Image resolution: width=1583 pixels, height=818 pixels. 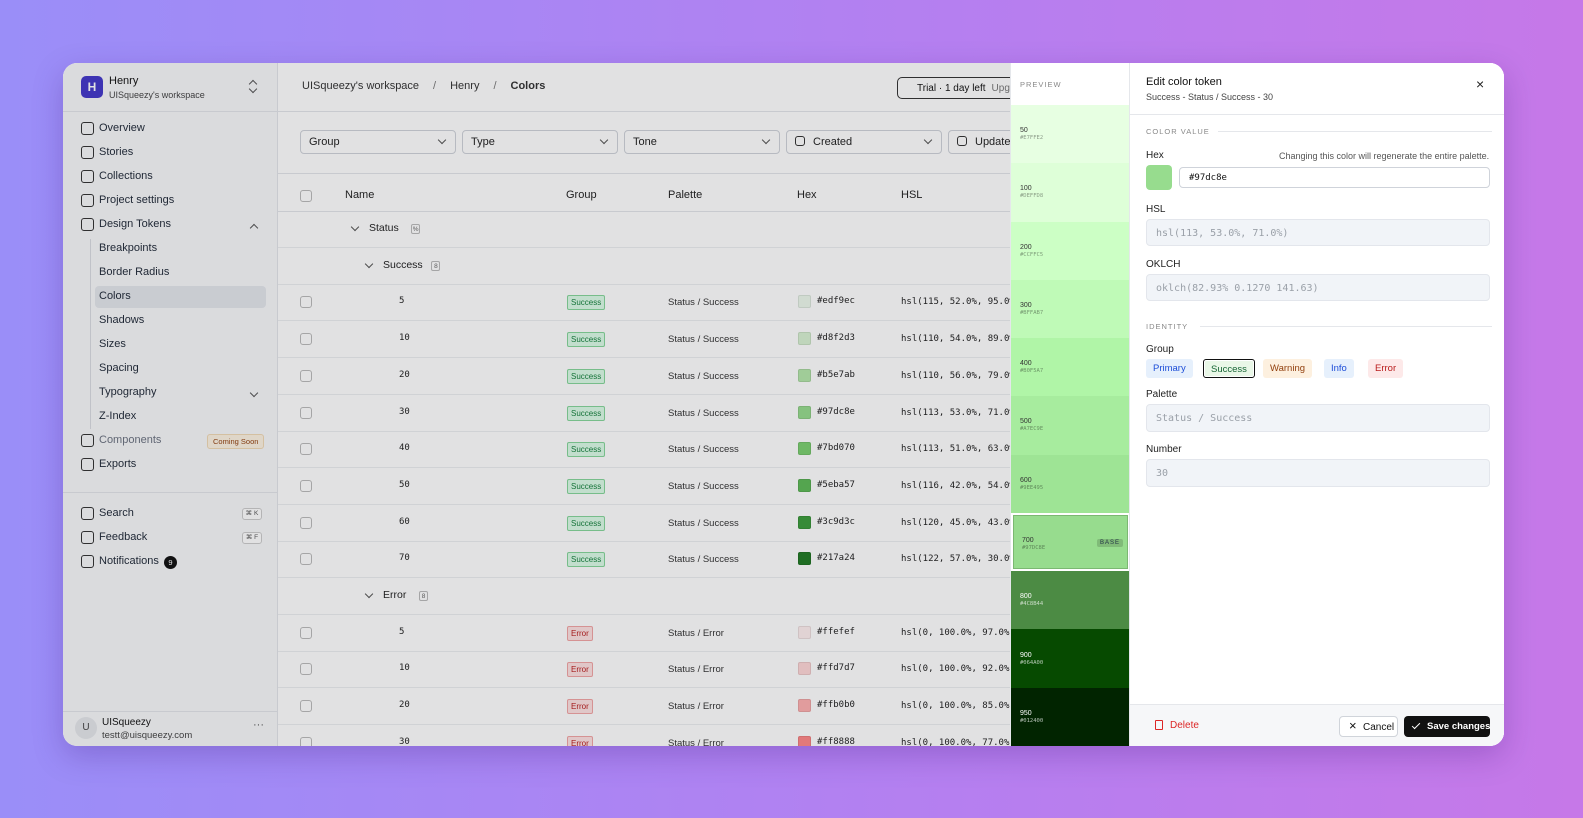 What do you see at coordinates (403, 264) in the screenshot?
I see `group-label: Success` at bounding box center [403, 264].